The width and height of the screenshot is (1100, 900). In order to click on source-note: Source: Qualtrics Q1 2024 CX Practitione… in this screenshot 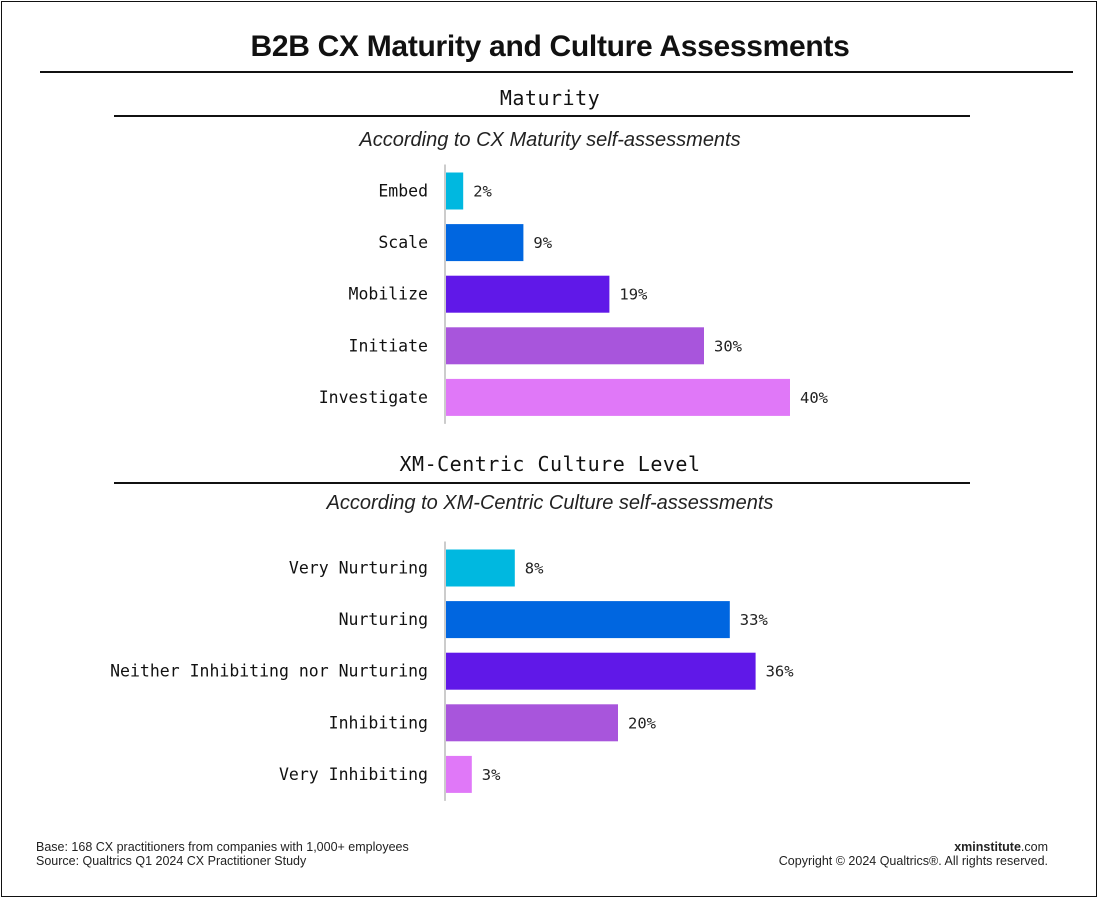, I will do `click(171, 861)`.